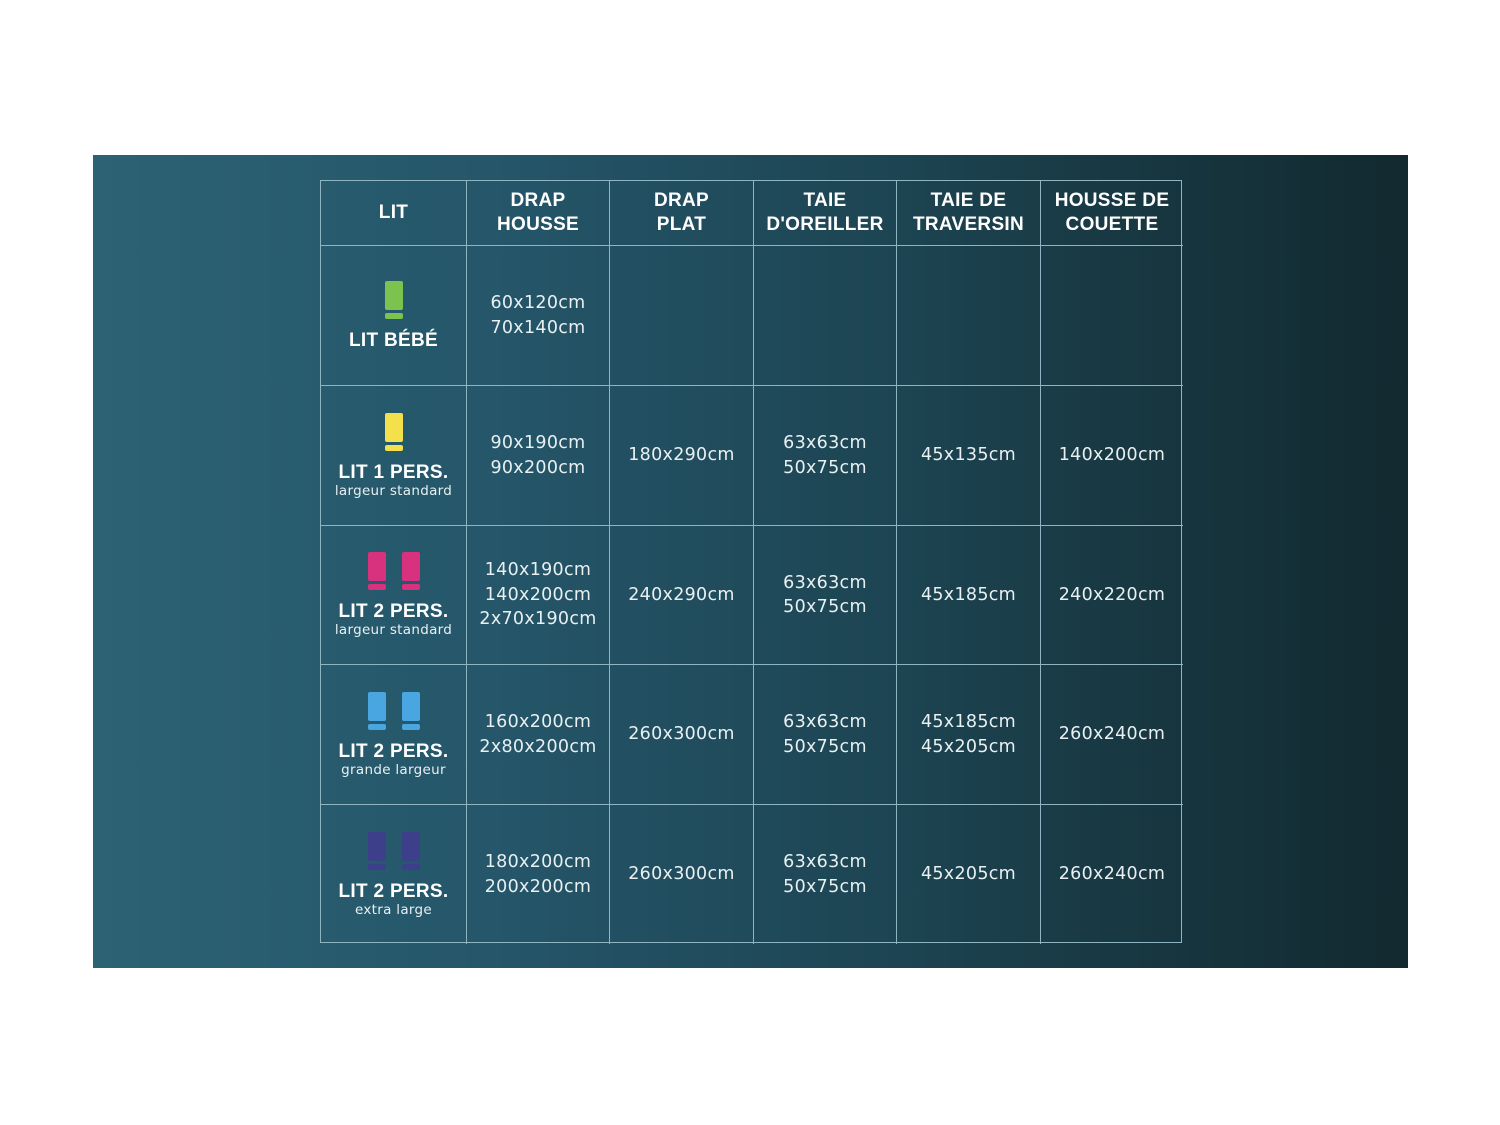 This screenshot has height=1125, width=1500. What do you see at coordinates (394, 456) in the screenshot?
I see `bed-type-cell: LIT 1 PERS. largeur standard` at bounding box center [394, 456].